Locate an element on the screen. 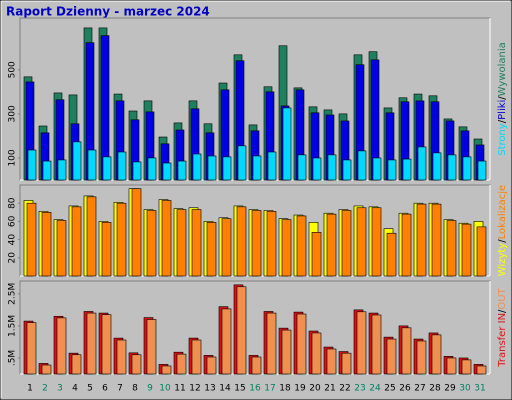 The image size is (512, 400). x-tick-label: 19 is located at coordinates (300, 389).